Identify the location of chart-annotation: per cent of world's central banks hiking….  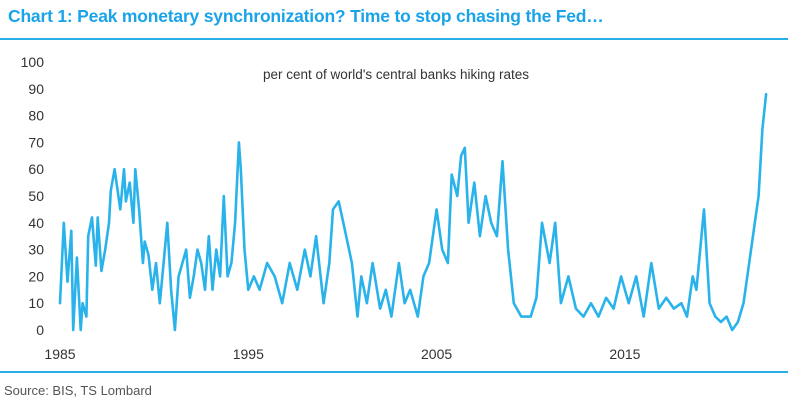
(396, 74).